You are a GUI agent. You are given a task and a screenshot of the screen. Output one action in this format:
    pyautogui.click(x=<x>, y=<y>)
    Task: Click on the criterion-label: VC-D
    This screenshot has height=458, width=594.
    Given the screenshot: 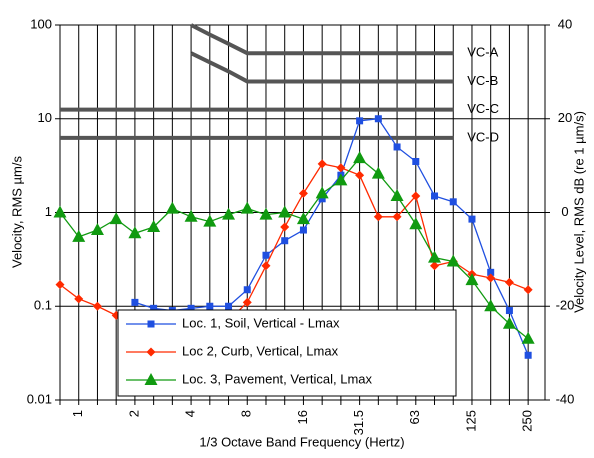 What is the action you would take?
    pyautogui.click(x=483, y=136)
    